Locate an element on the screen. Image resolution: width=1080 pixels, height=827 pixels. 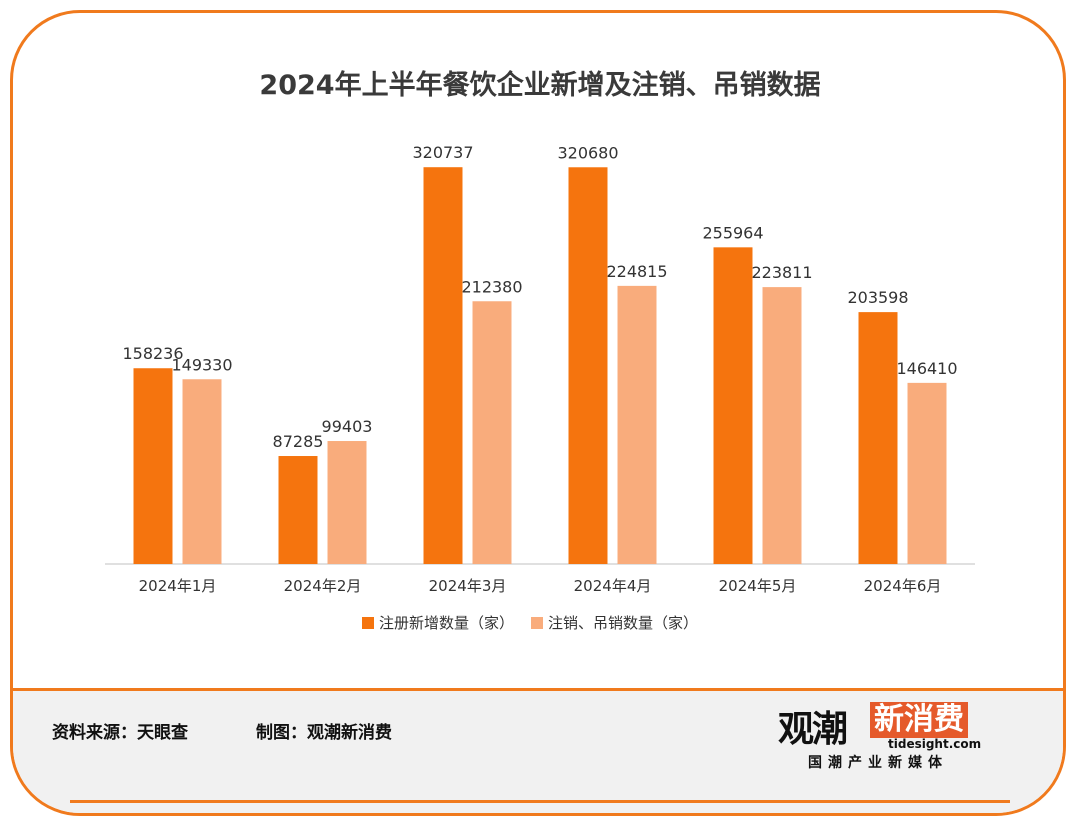
category-label: 2024年4月 is located at coordinates (613, 586).